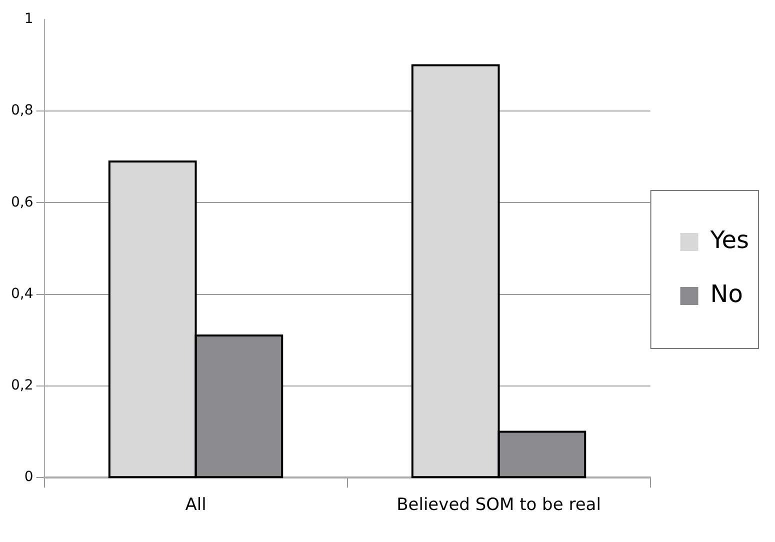 The height and width of the screenshot is (542, 775). What do you see at coordinates (195, 505) in the screenshot?
I see `x-tick-label: All` at bounding box center [195, 505].